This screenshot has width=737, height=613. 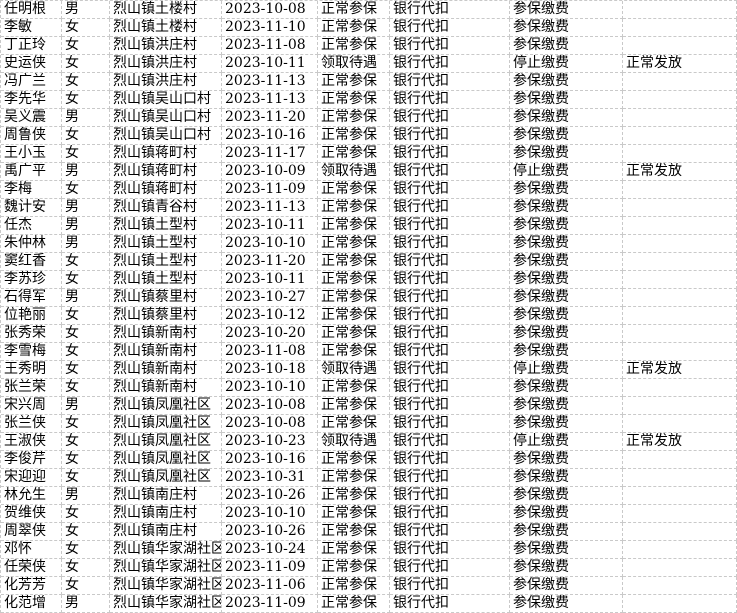 What do you see at coordinates (31, 586) in the screenshot?
I see `cell-name: 化芳芳` at bounding box center [31, 586].